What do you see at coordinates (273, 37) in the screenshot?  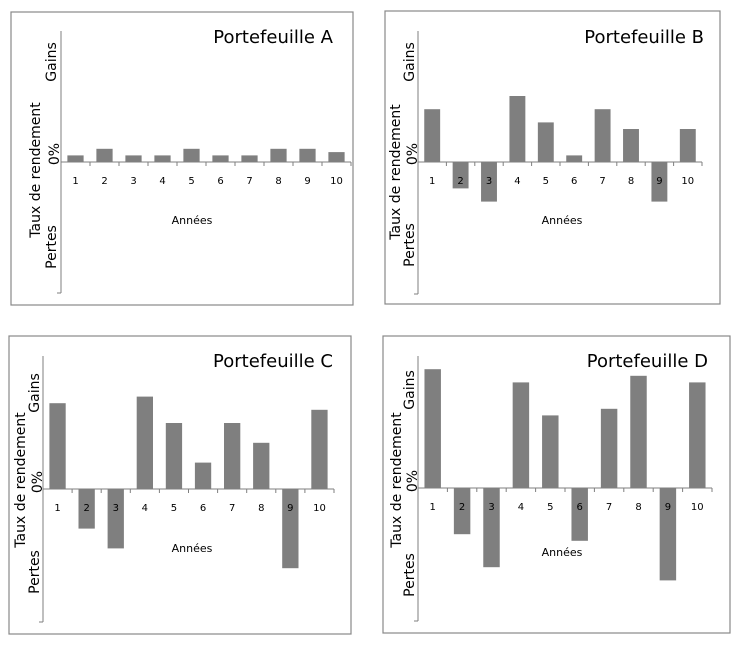 I see `chart-title: Portefeuille A` at bounding box center [273, 37].